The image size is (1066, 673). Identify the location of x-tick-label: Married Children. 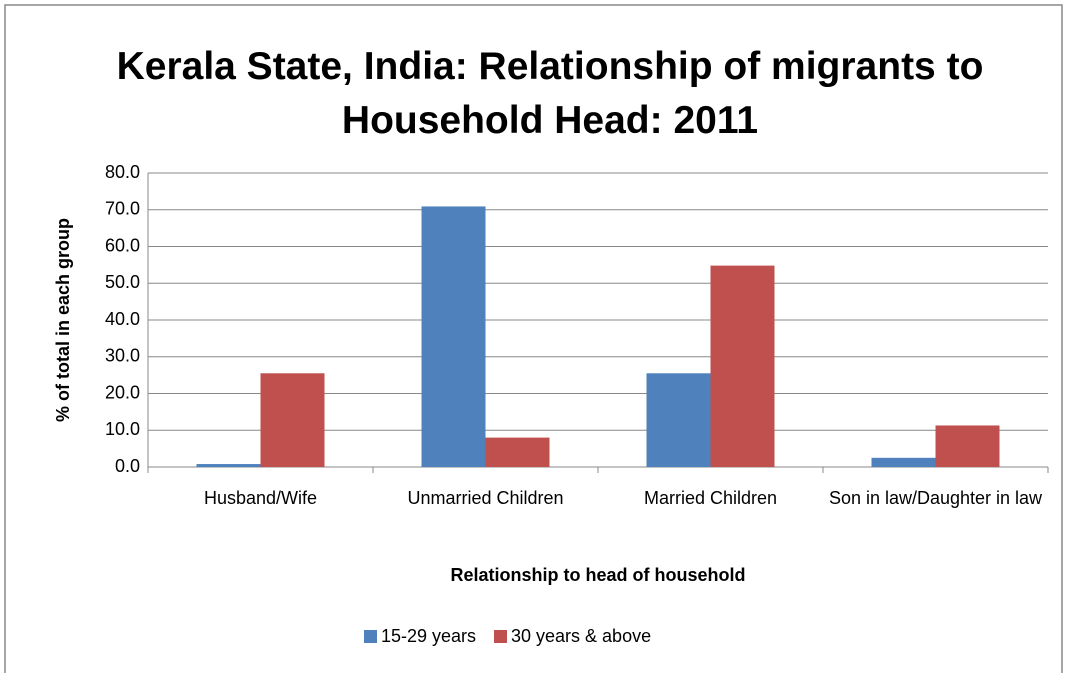
(710, 498).